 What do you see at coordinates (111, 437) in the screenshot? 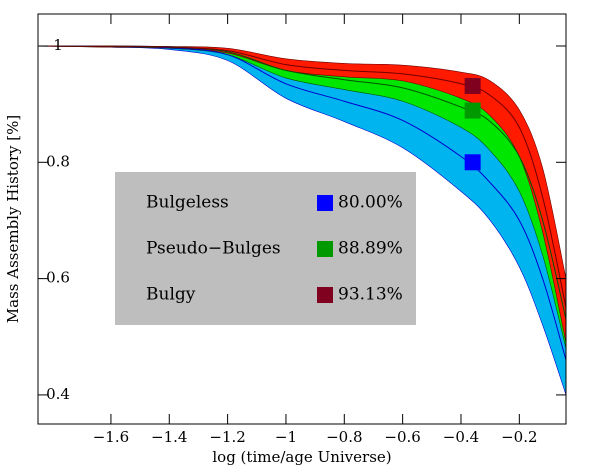
I see `x-tick-label: −1.6` at bounding box center [111, 437].